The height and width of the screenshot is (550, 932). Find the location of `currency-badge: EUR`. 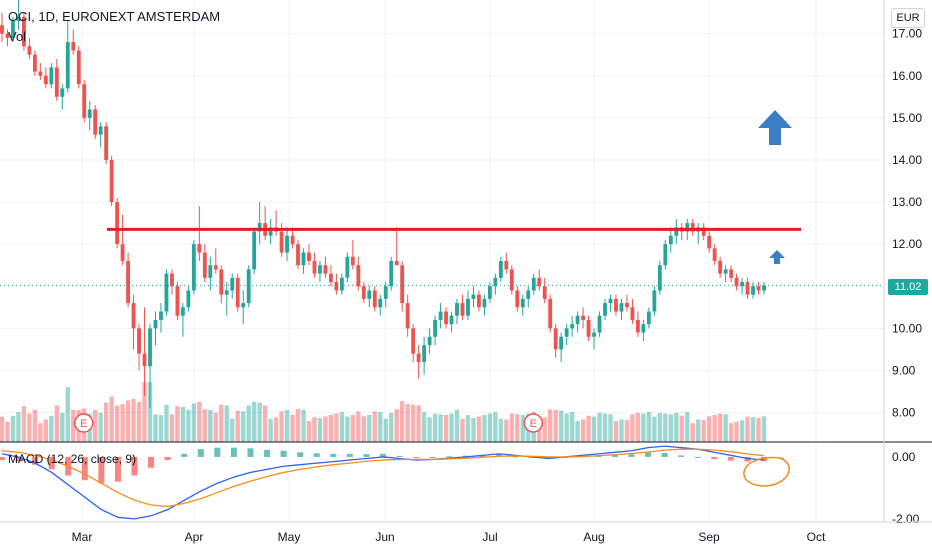

currency-badge: EUR is located at coordinates (908, 18).